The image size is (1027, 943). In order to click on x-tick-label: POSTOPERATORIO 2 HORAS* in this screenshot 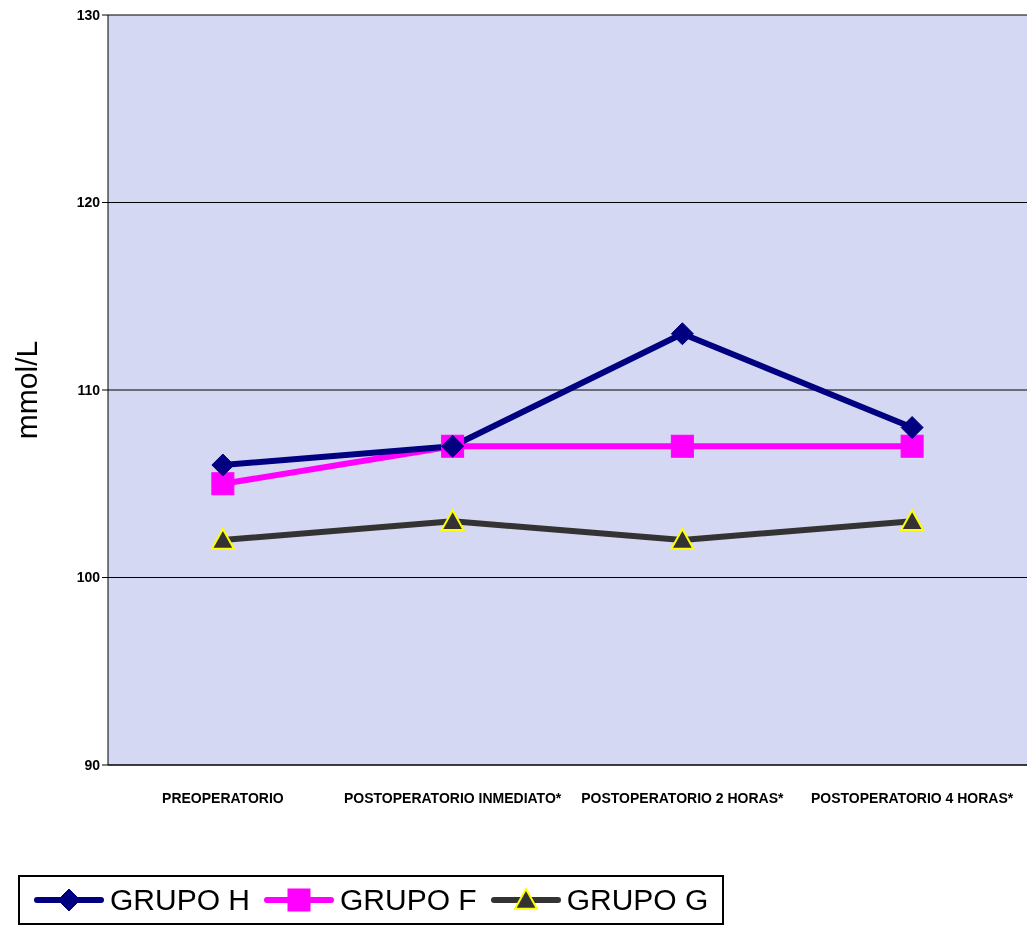, I will do `click(683, 797)`.